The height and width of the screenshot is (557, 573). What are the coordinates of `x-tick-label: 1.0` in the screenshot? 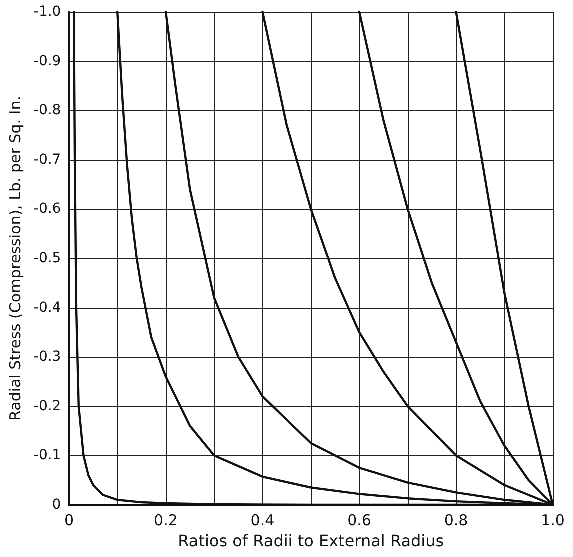 It's located at (553, 521).